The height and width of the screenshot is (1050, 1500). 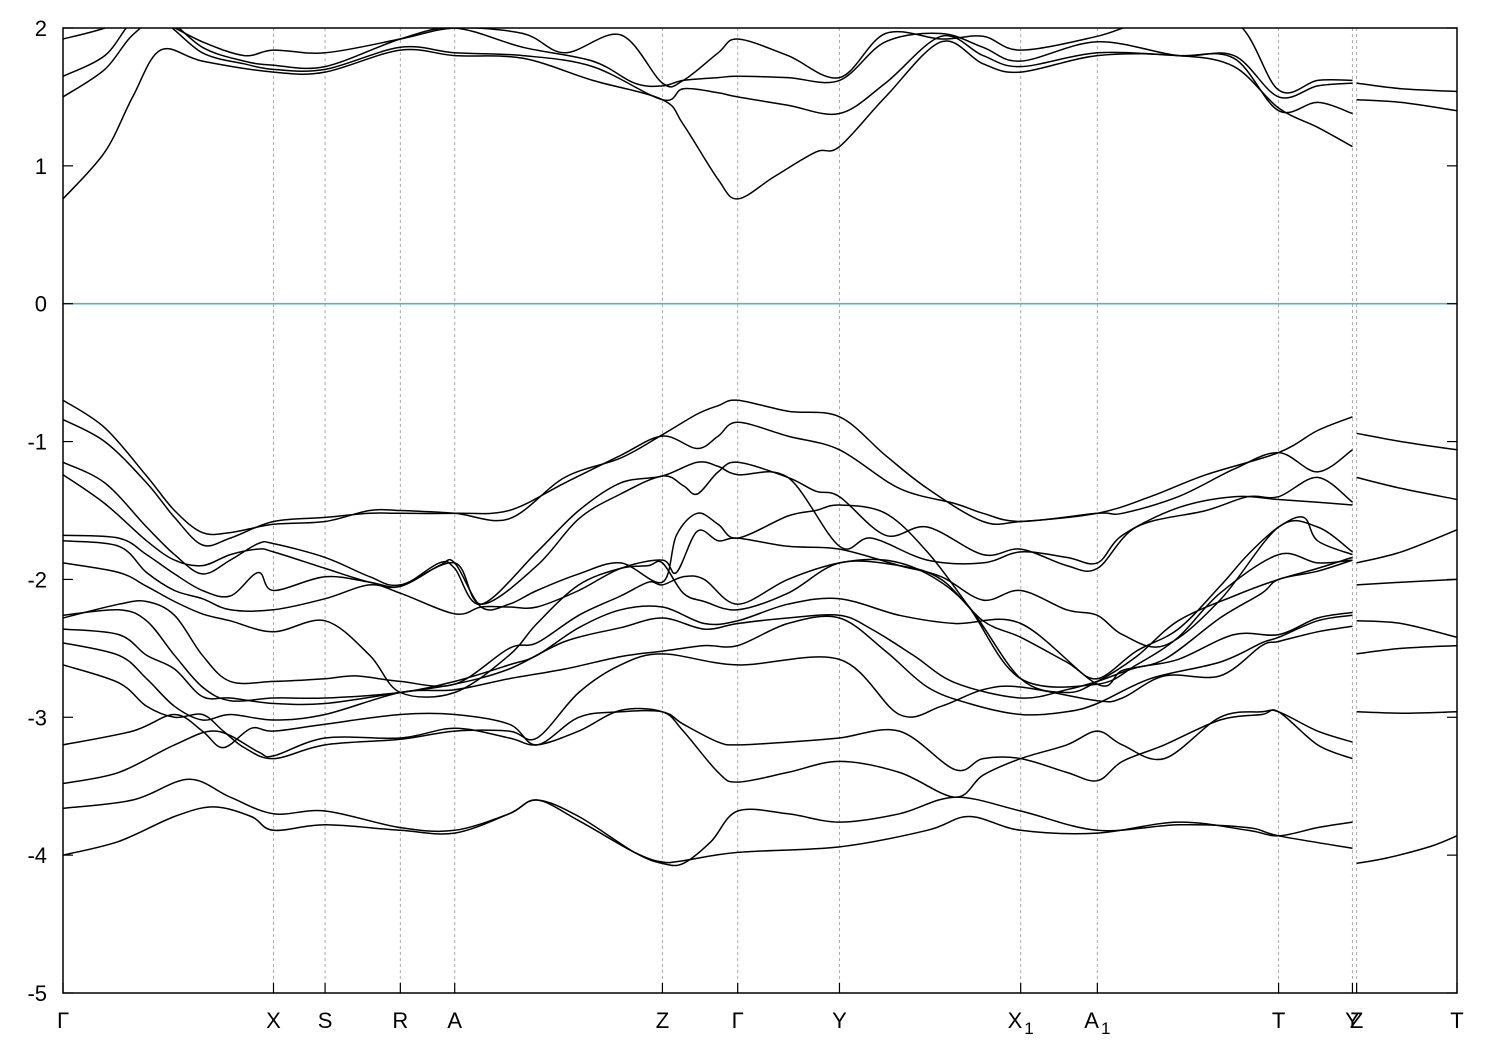 What do you see at coordinates (41, 28) in the screenshot?
I see `y-tick-label: 2` at bounding box center [41, 28].